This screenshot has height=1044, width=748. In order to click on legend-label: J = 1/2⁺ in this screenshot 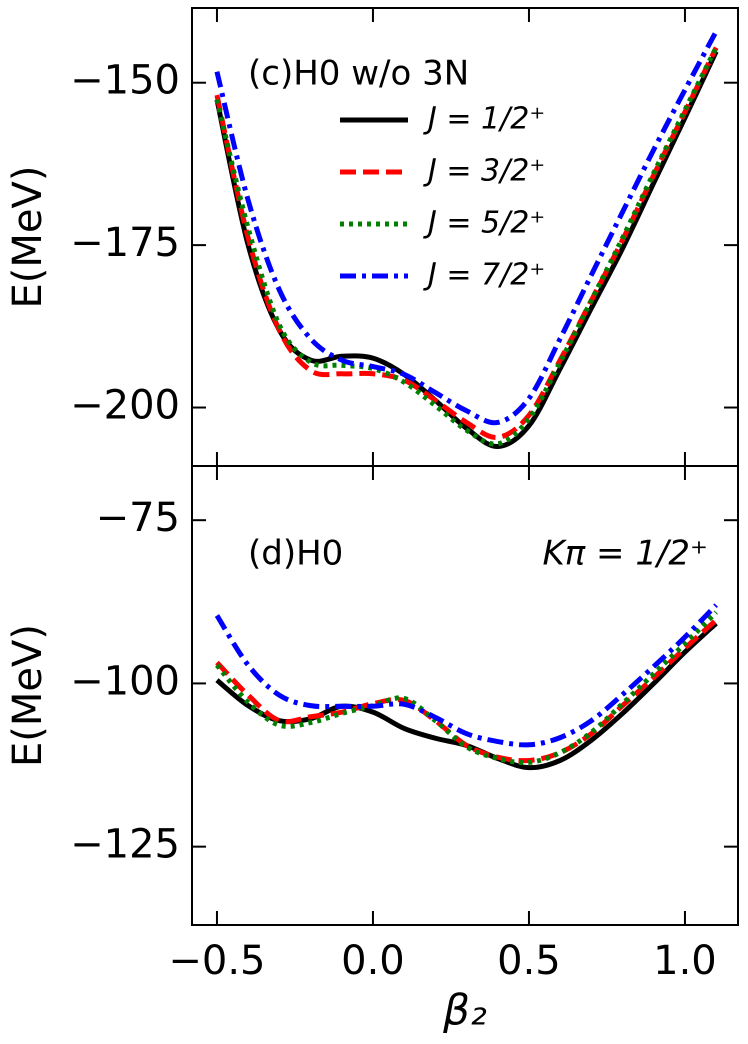, I will do `click(484, 119)`.